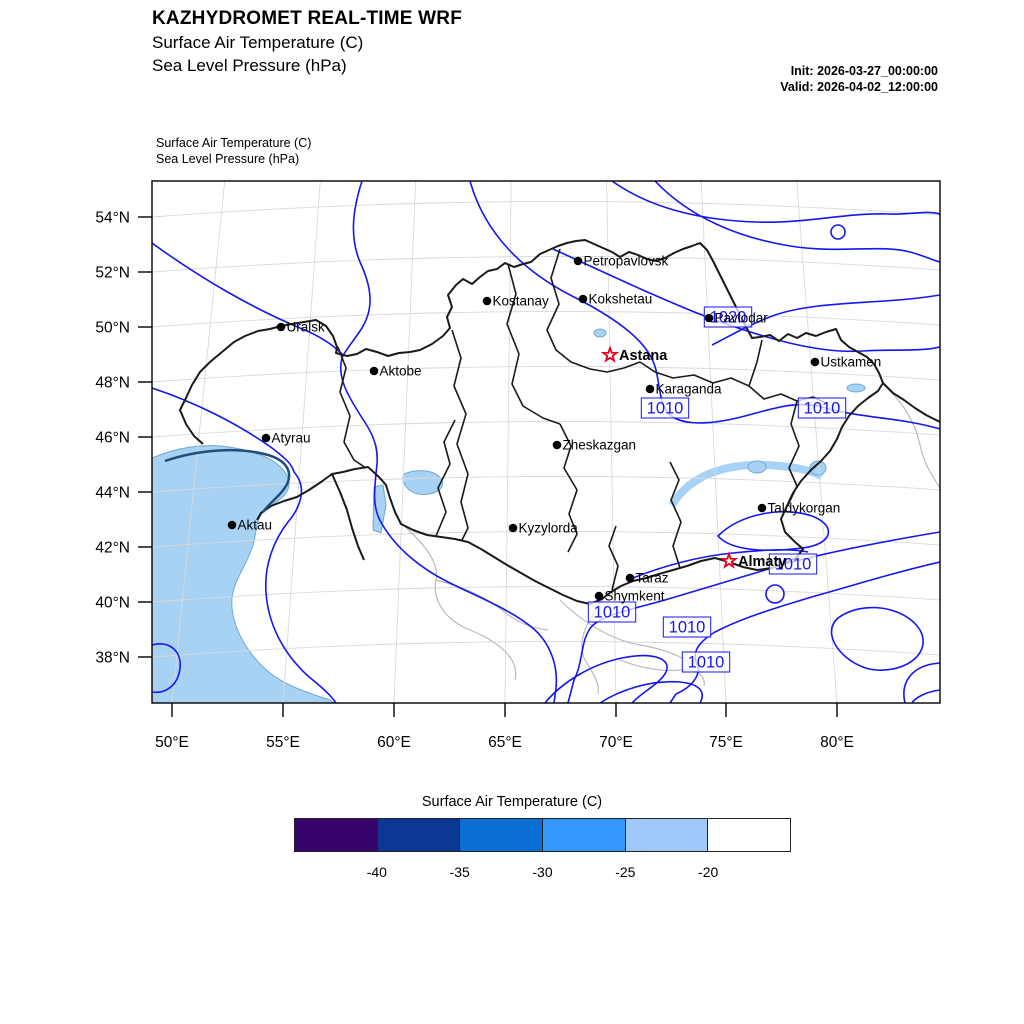 This screenshot has width=1024, height=1024. I want to click on colorbar-tick-label: -35, so click(459, 872).